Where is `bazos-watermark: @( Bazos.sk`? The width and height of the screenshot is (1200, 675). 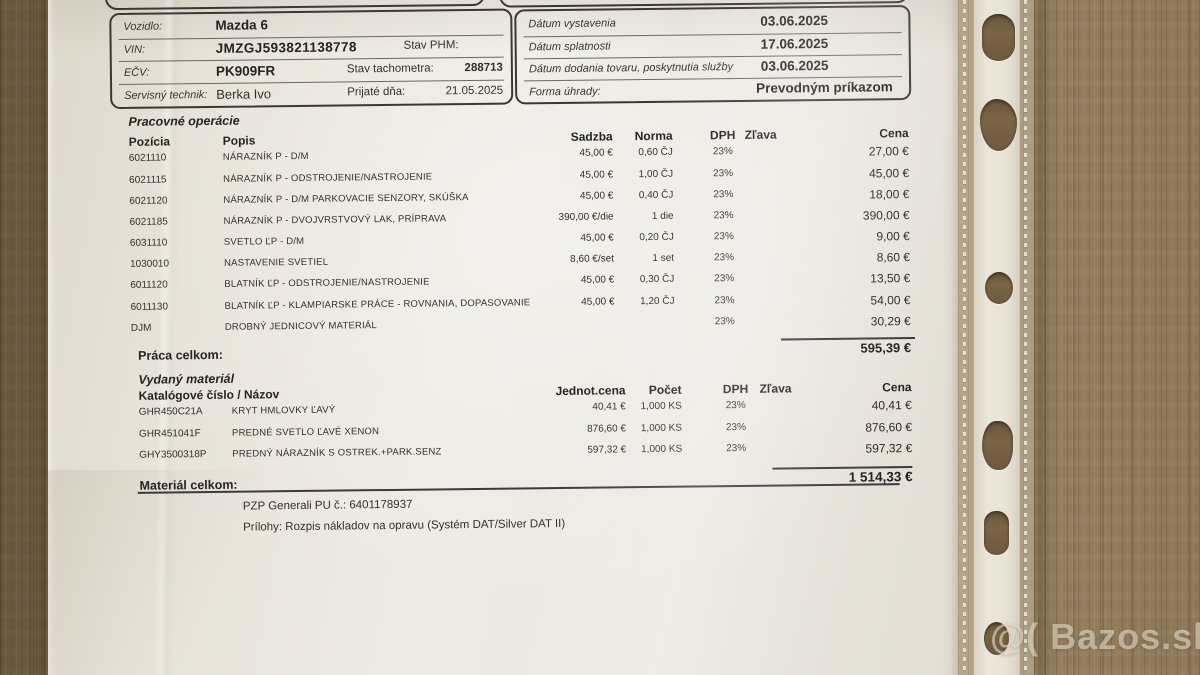 bazos-watermark: @( Bazos.sk is located at coordinates (1095, 636).